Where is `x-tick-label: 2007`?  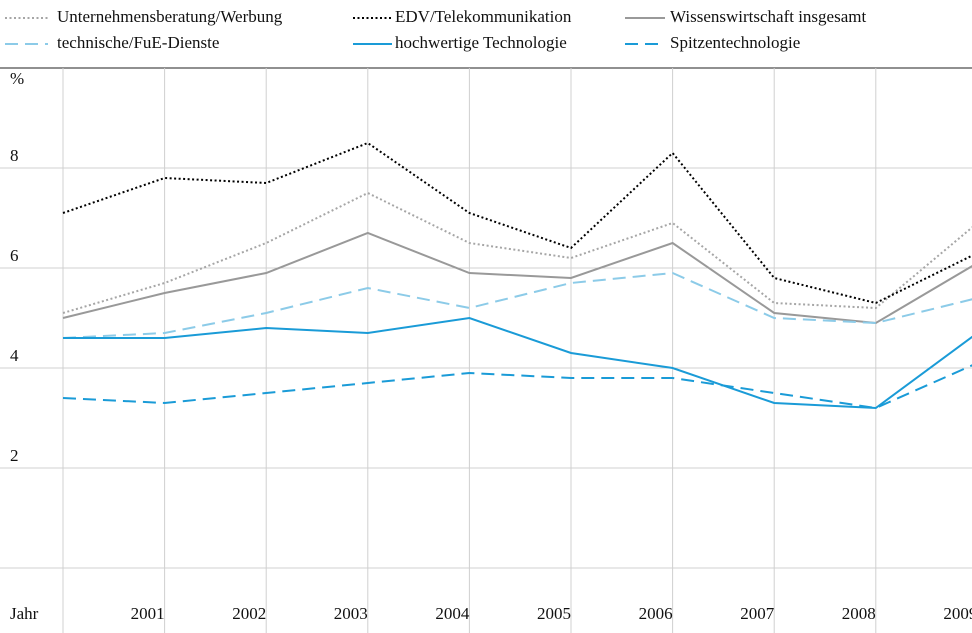 x-tick-label: 2007 is located at coordinates (757, 613).